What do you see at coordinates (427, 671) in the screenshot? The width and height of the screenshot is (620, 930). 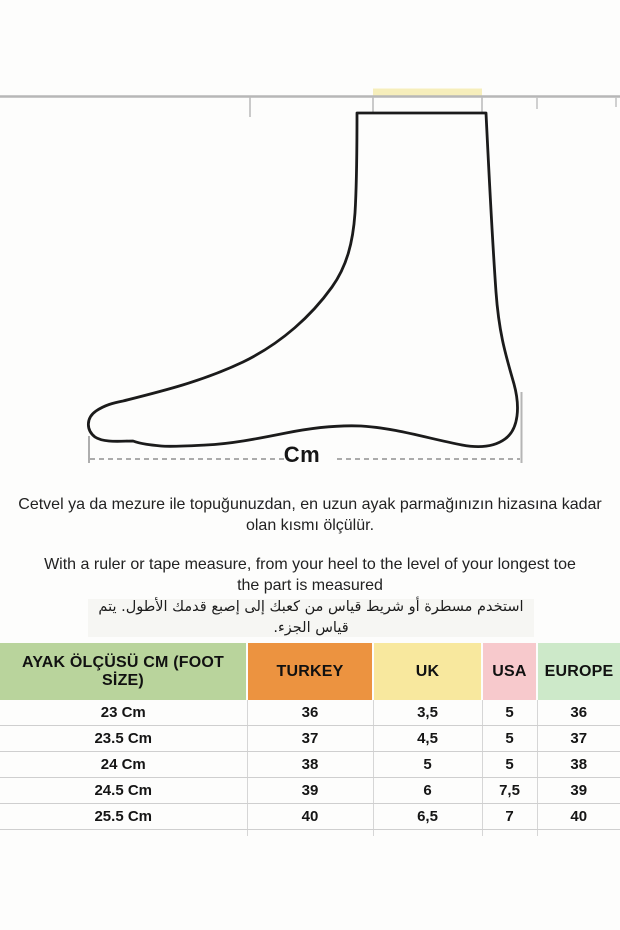 I see `header-uk: UK` at bounding box center [427, 671].